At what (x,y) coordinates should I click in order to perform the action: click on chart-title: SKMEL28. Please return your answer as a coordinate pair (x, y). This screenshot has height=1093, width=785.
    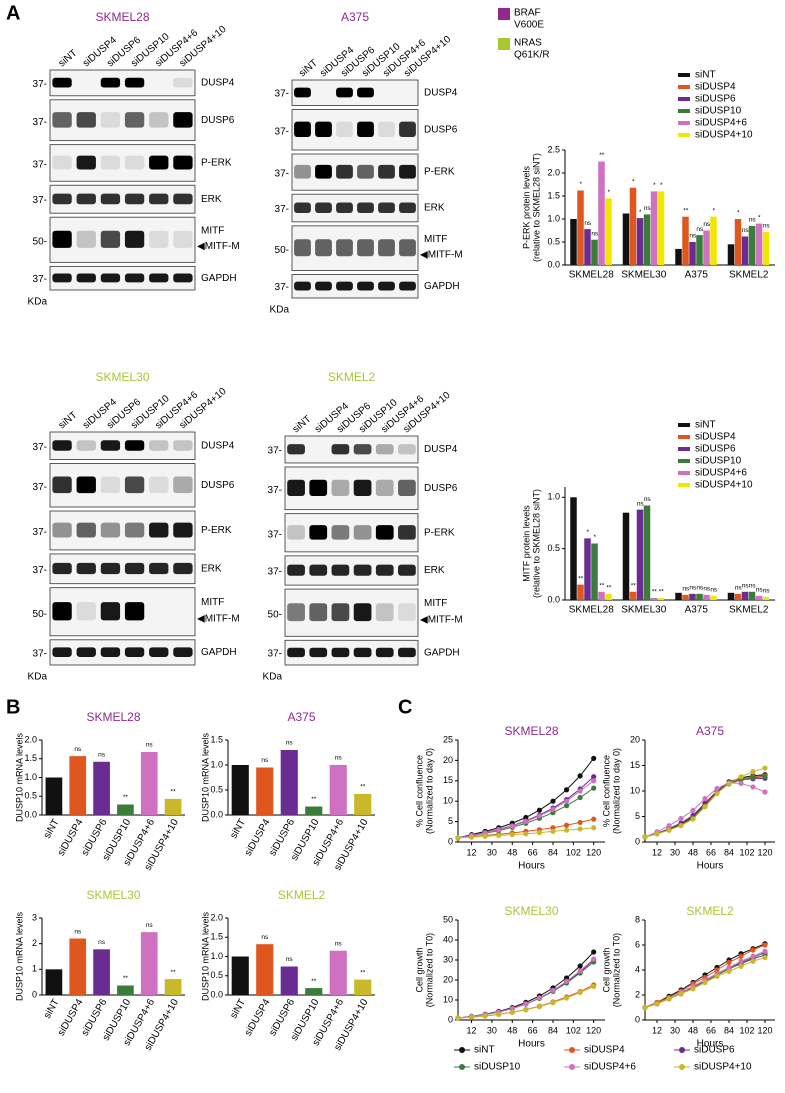
    Looking at the image, I should click on (531, 731).